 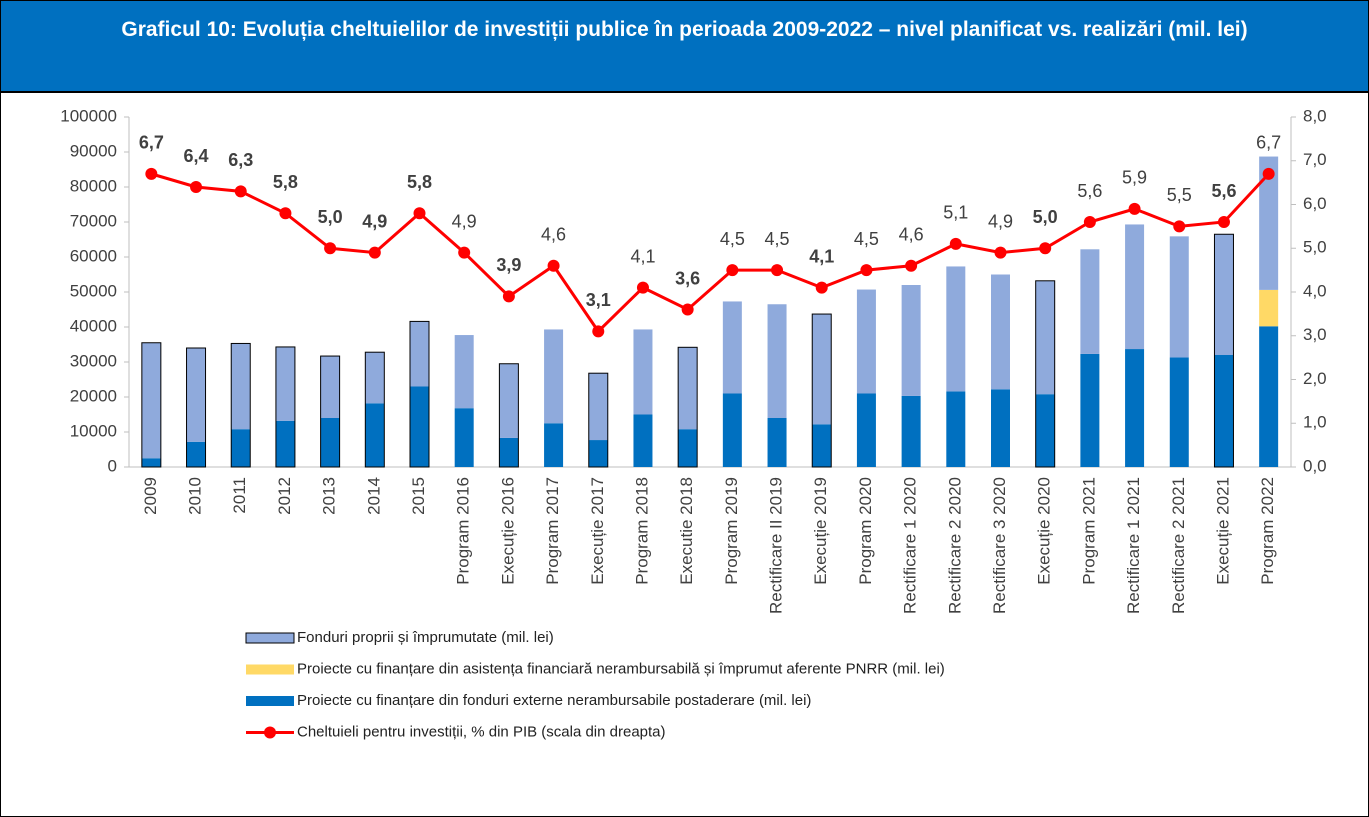 What do you see at coordinates (1044, 531) in the screenshot?
I see `x-tick-label: Execuție 2020` at bounding box center [1044, 531].